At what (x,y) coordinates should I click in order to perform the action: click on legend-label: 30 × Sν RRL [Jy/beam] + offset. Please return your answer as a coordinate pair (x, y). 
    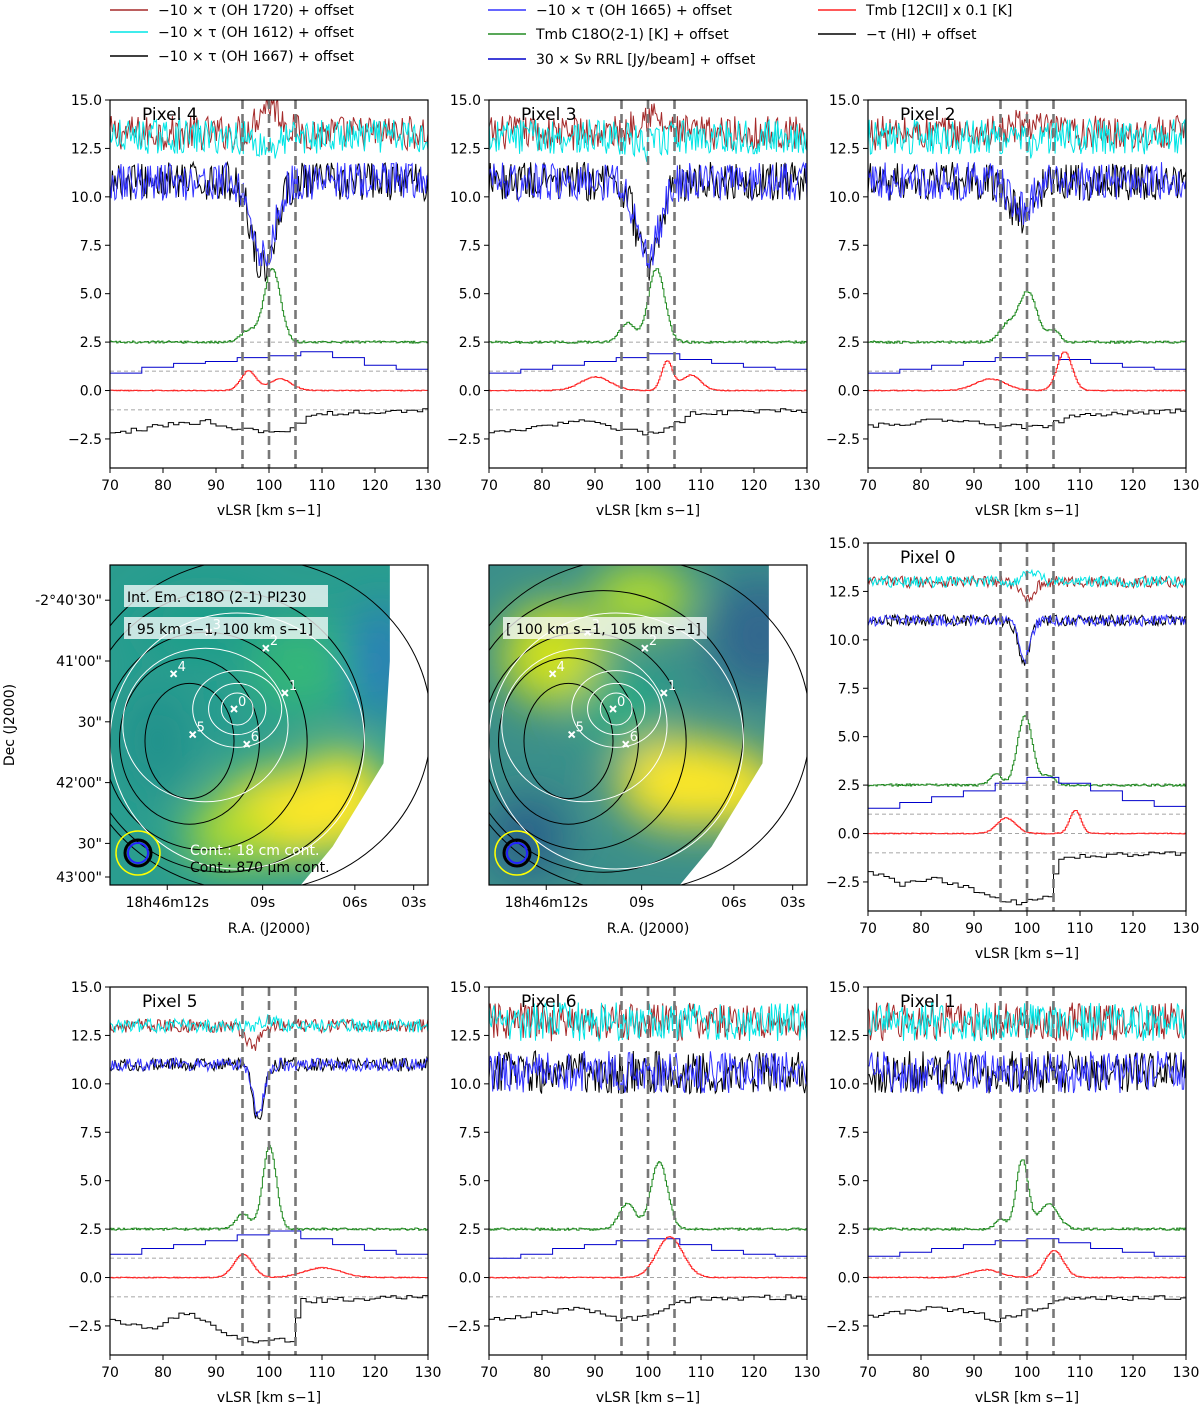
    Looking at the image, I should click on (646, 60).